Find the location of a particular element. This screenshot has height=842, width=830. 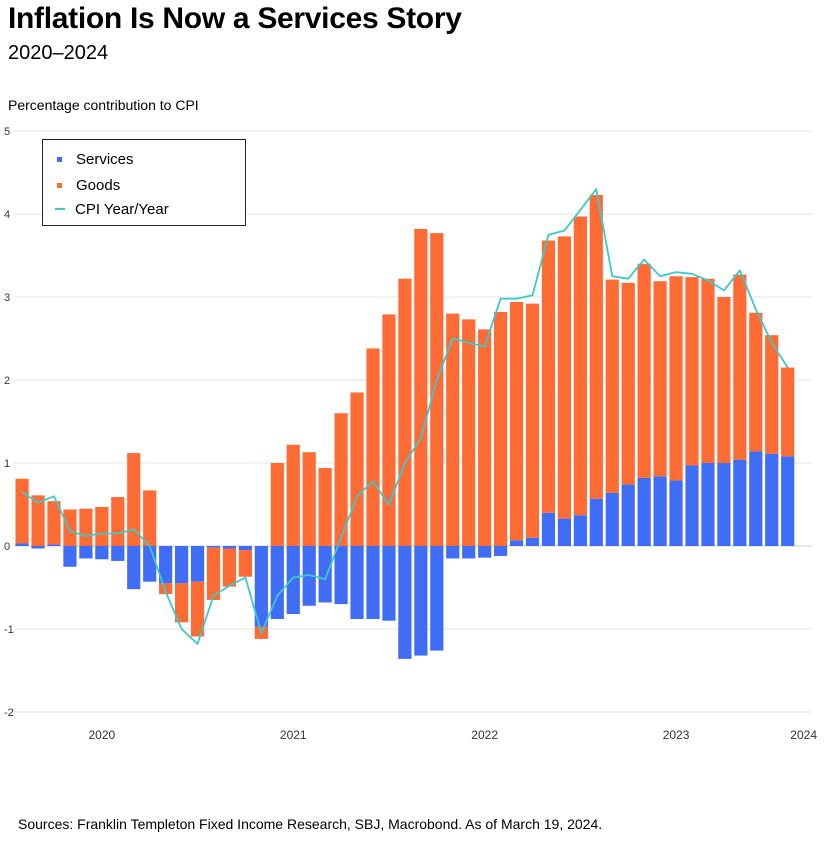

y-tick-label: -2 is located at coordinates (9, 713).